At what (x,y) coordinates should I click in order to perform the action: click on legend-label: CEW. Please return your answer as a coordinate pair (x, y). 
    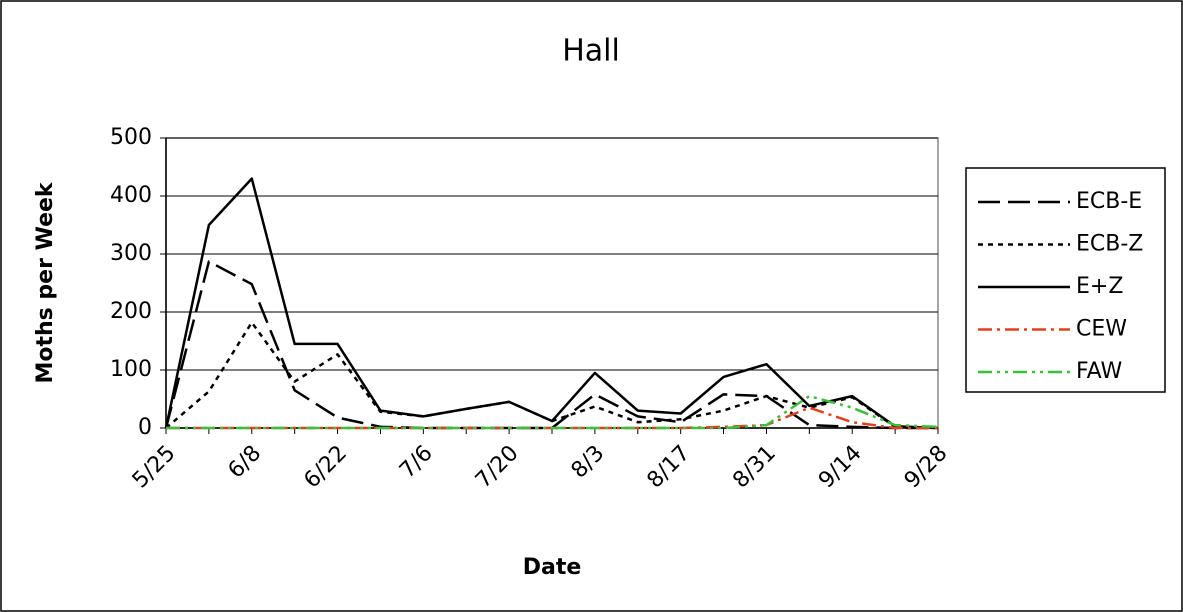
    Looking at the image, I should click on (1101, 329).